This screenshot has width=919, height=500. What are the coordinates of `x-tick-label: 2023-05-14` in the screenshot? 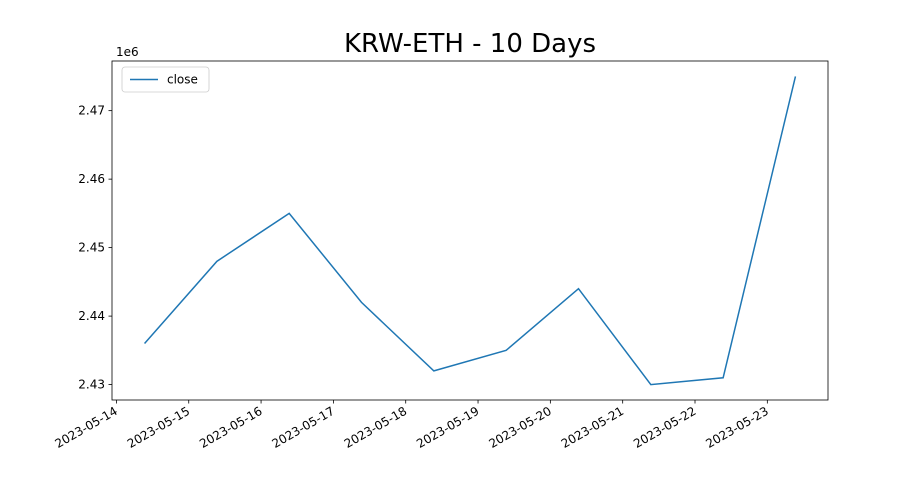 It's located at (86, 427).